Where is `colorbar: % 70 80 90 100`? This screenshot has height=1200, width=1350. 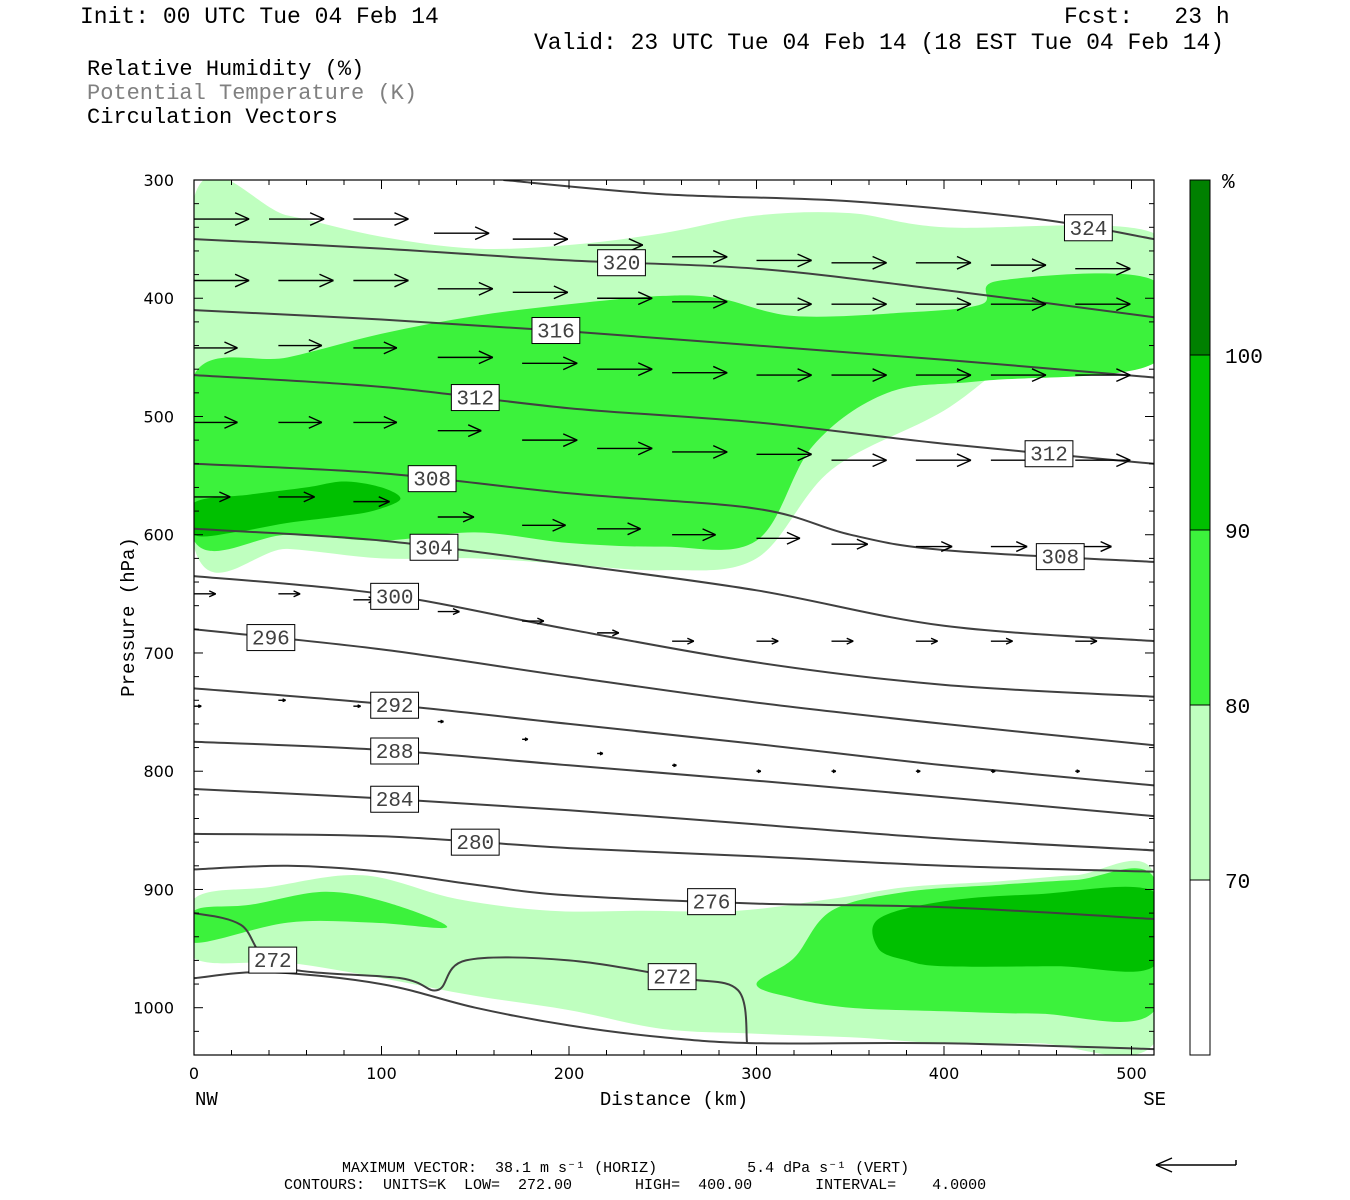 colorbar: % 70 80 90 100 is located at coordinates (1226, 614).